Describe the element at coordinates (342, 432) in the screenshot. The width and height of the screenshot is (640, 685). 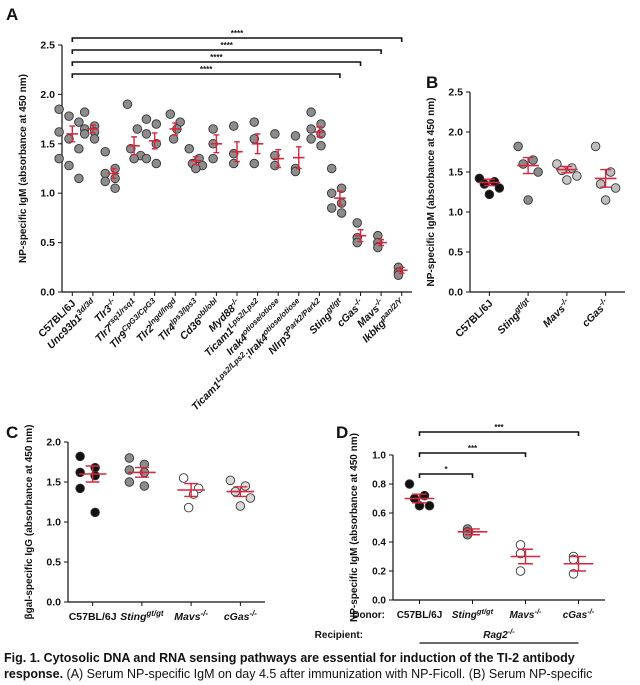
I see `panel-letter: D` at that location.